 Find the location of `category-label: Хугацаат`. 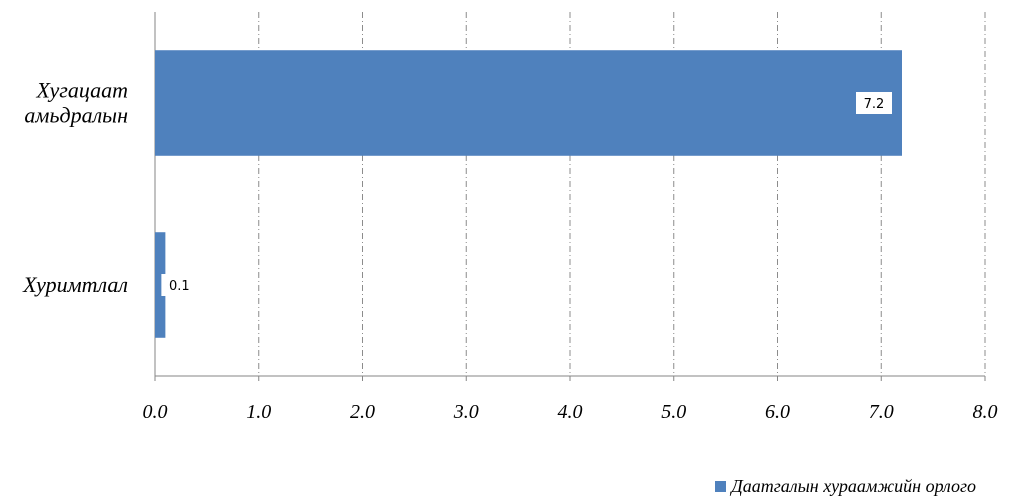

category-label: Хугацаат is located at coordinates (81, 90).